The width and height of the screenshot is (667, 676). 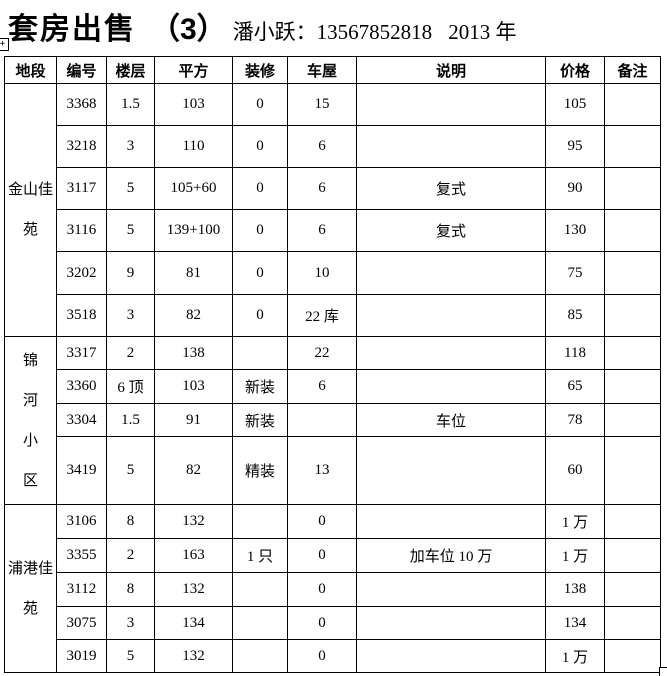 What do you see at coordinates (30, 210) in the screenshot?
I see `cell-location: 金山佳 苑` at bounding box center [30, 210].